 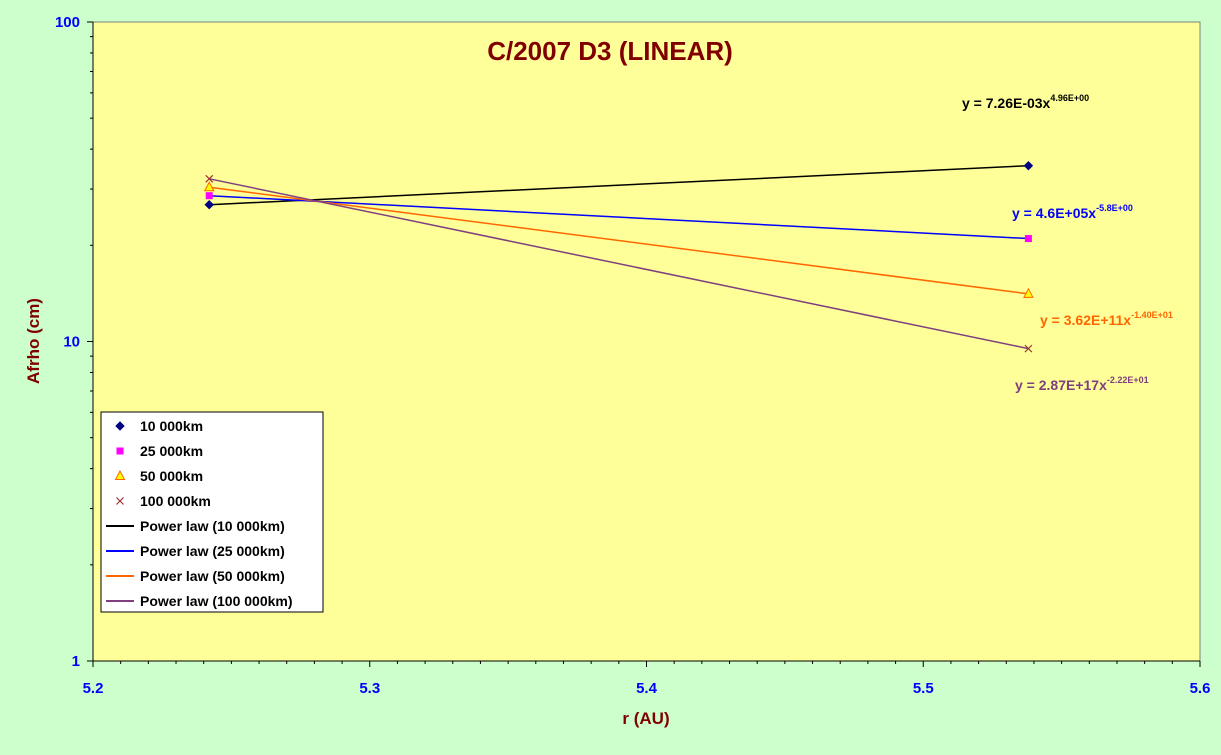 I want to click on chart-title: C/2007 D3 (LINEAR), so click(x=610, y=51).